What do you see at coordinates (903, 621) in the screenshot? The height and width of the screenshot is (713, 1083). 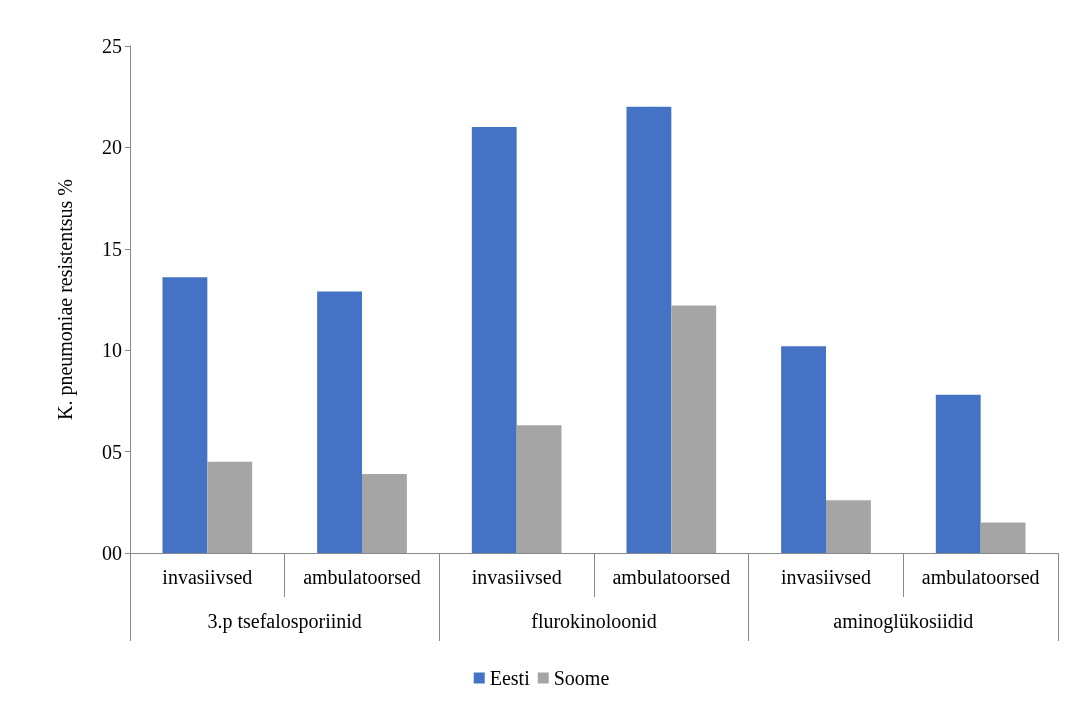 I see `text: aminoglükosiidid` at bounding box center [903, 621].